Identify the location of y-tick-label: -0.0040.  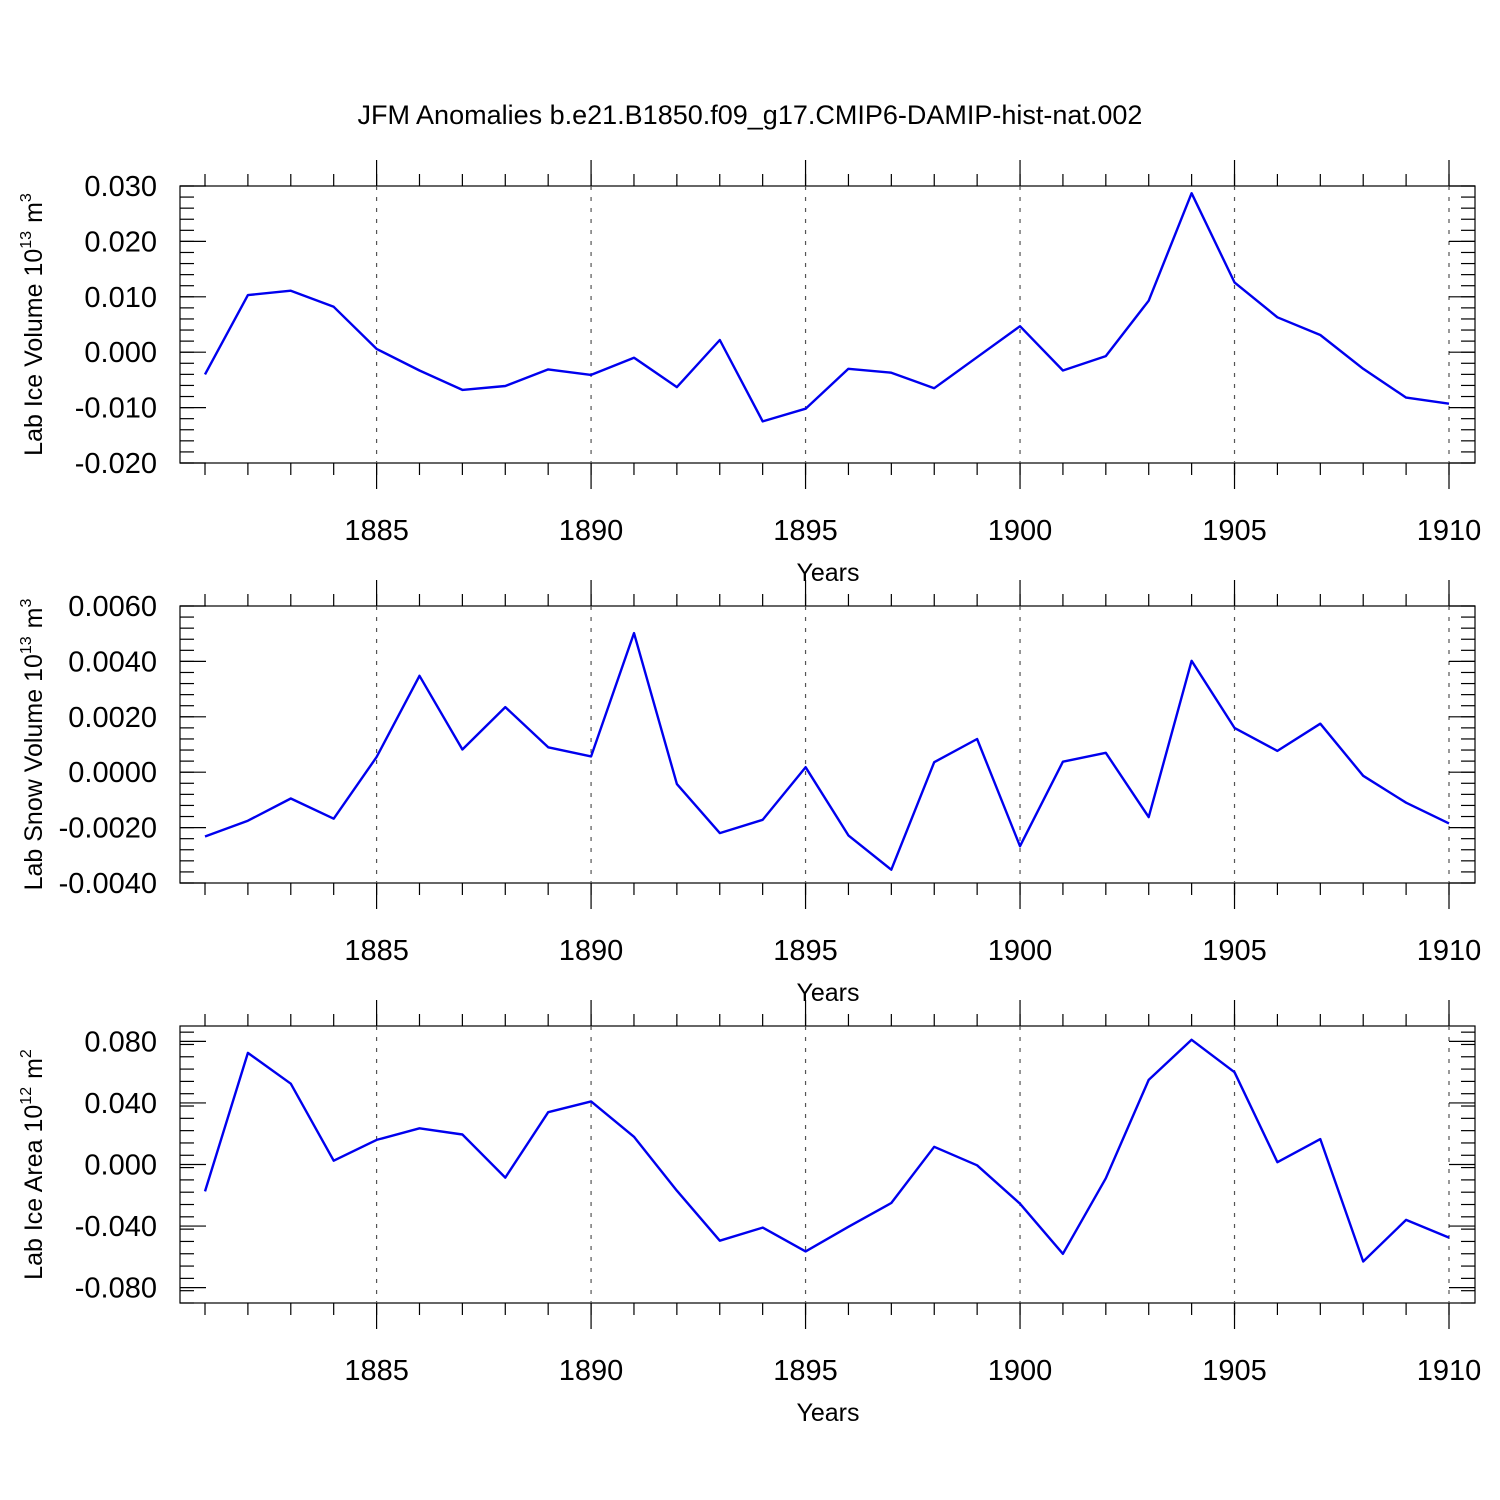
(108, 884).